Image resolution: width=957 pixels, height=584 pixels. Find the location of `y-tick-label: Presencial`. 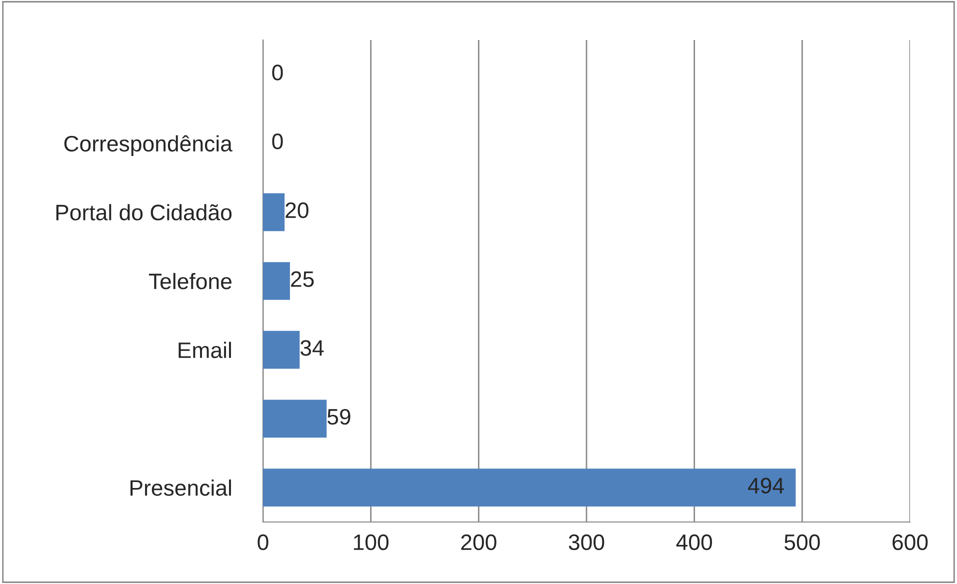

y-tick-label: Presencial is located at coordinates (180, 488).